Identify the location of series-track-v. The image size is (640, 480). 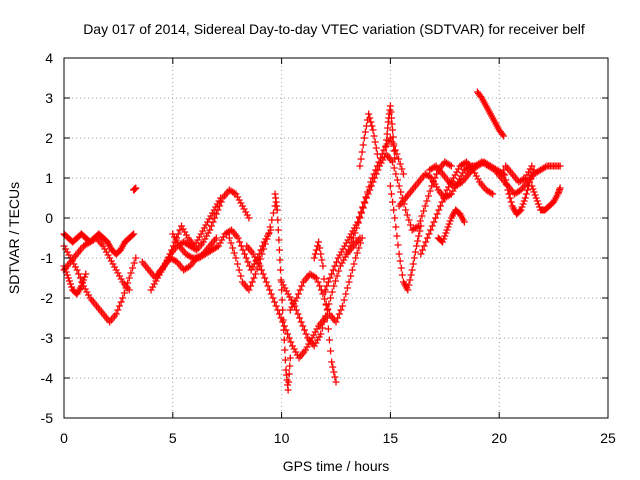
(457, 208).